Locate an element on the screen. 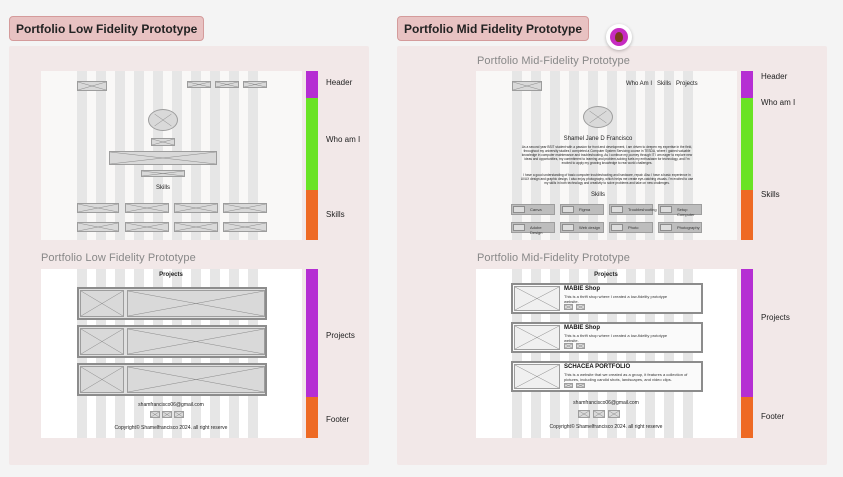 Image resolution: width=843 pixels, height=477 pixels. name-placeholder is located at coordinates (163, 142).